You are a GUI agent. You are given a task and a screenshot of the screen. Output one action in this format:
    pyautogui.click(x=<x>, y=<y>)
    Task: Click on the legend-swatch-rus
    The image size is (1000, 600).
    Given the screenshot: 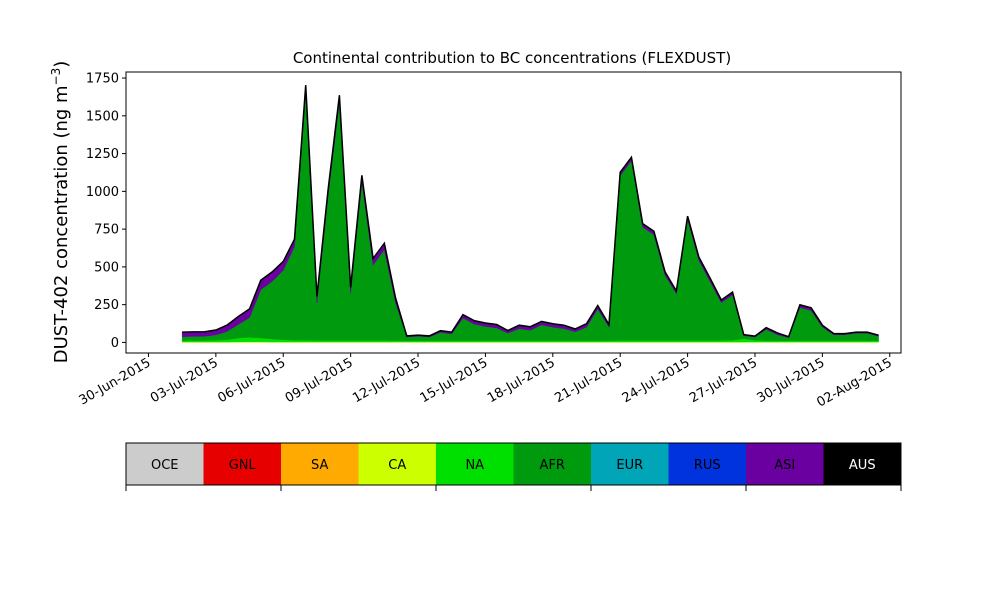 What is the action you would take?
    pyautogui.click(x=707, y=464)
    